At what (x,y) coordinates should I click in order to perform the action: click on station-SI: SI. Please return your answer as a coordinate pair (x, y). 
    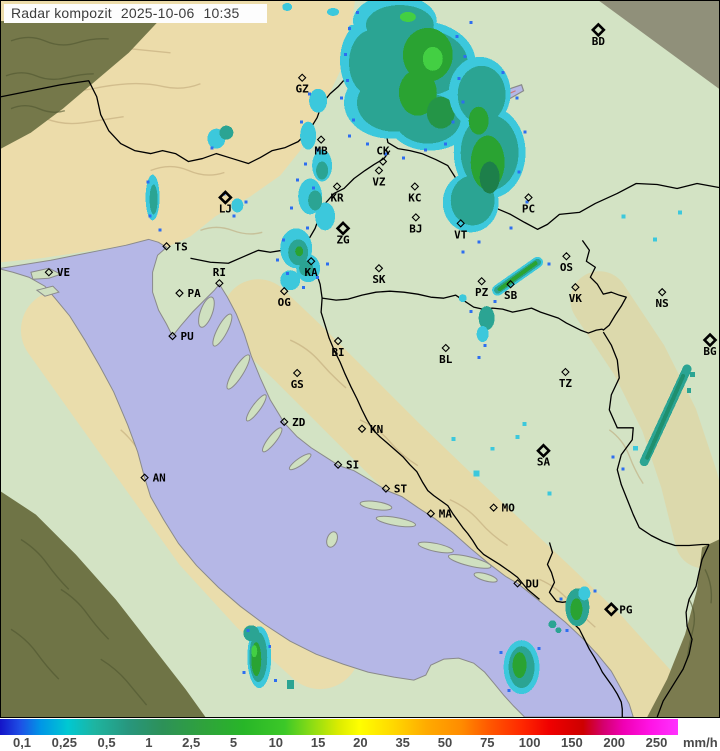
    Looking at the image, I should click on (346, 465).